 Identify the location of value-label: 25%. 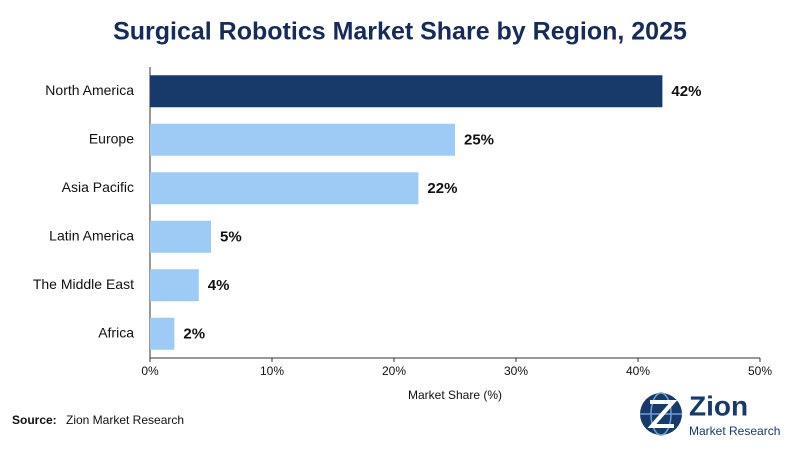
(479, 140).